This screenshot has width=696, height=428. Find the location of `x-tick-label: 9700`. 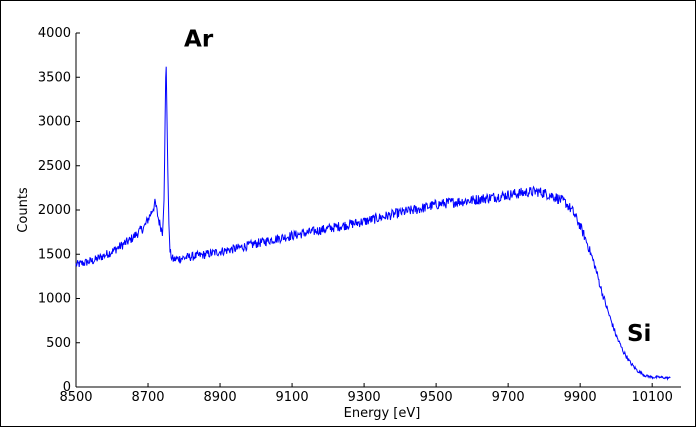

x-tick-label: 9700 is located at coordinates (508, 397).